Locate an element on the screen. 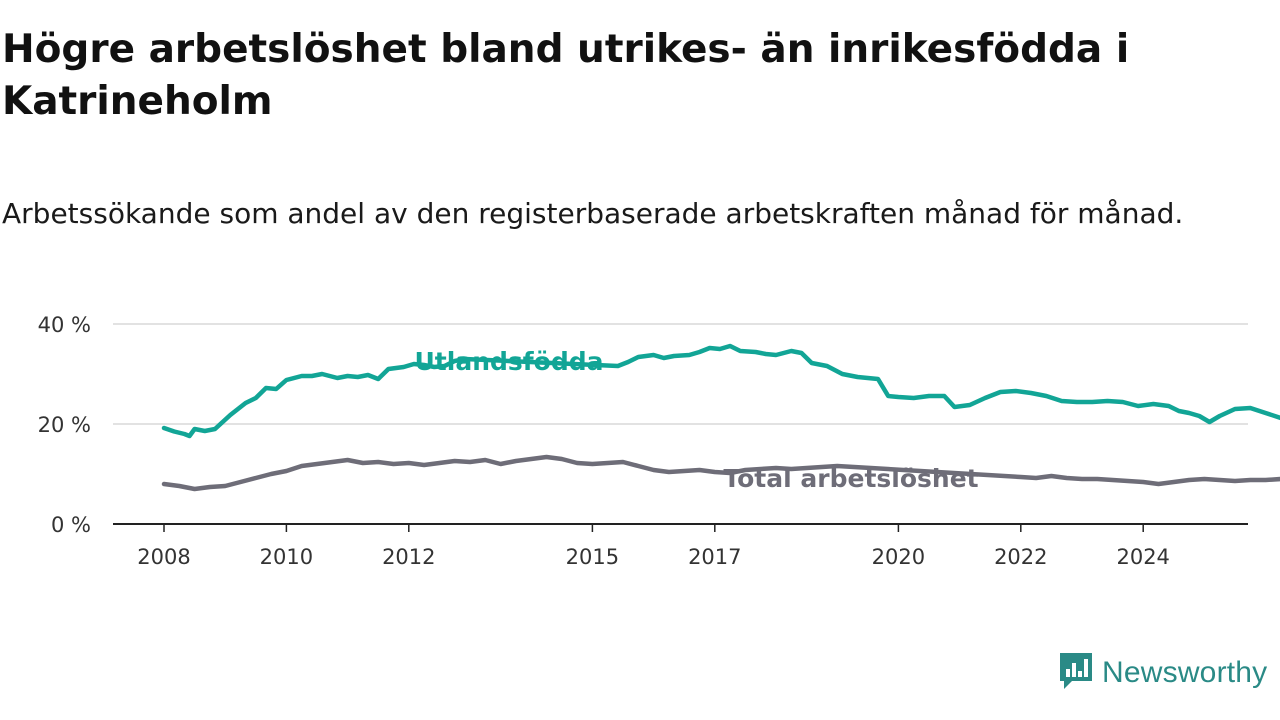 Image resolution: width=1280 pixels, height=720 pixels. y-tick-label: 20 % is located at coordinates (64, 425).